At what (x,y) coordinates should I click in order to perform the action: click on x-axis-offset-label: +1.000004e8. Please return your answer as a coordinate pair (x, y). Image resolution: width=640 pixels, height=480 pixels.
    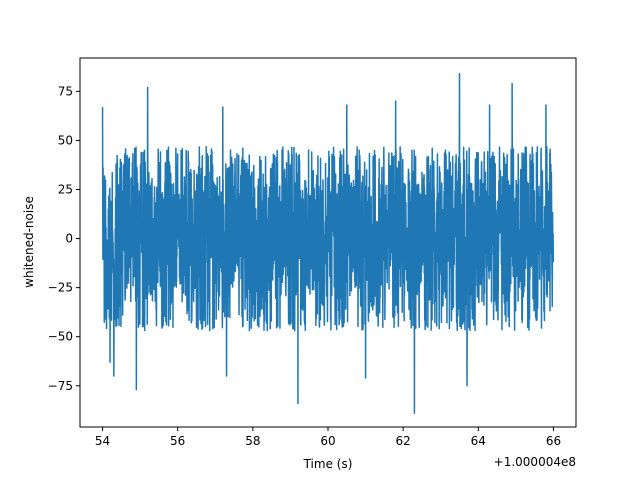
    Looking at the image, I should click on (535, 462).